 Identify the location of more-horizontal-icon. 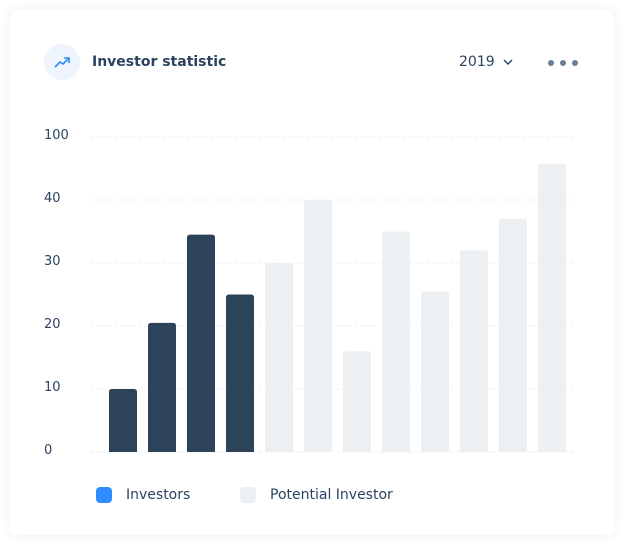
(563, 63).